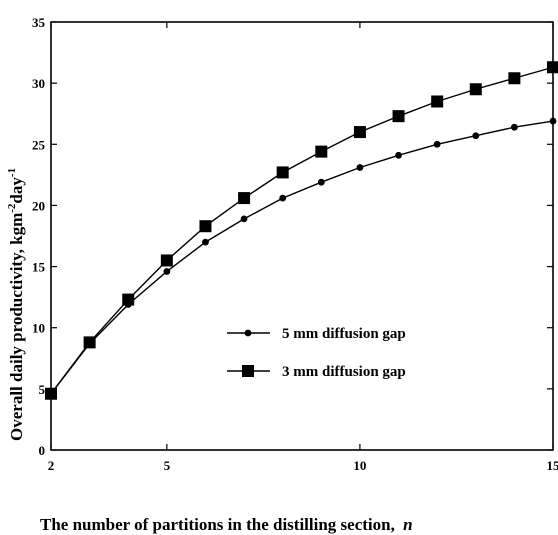  I want to click on x-tick-label: 15, so click(552, 465).